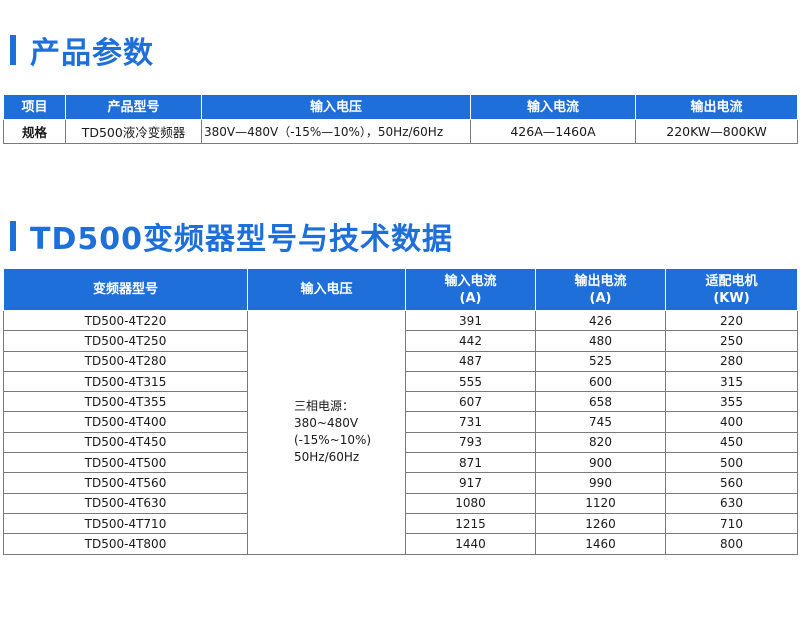 The width and height of the screenshot is (800, 624). I want to click on table-header-row: 变频器型号 输入电压 输入电流 (A) 输出电流 (A) 适配电机 (KW), so click(400, 289).